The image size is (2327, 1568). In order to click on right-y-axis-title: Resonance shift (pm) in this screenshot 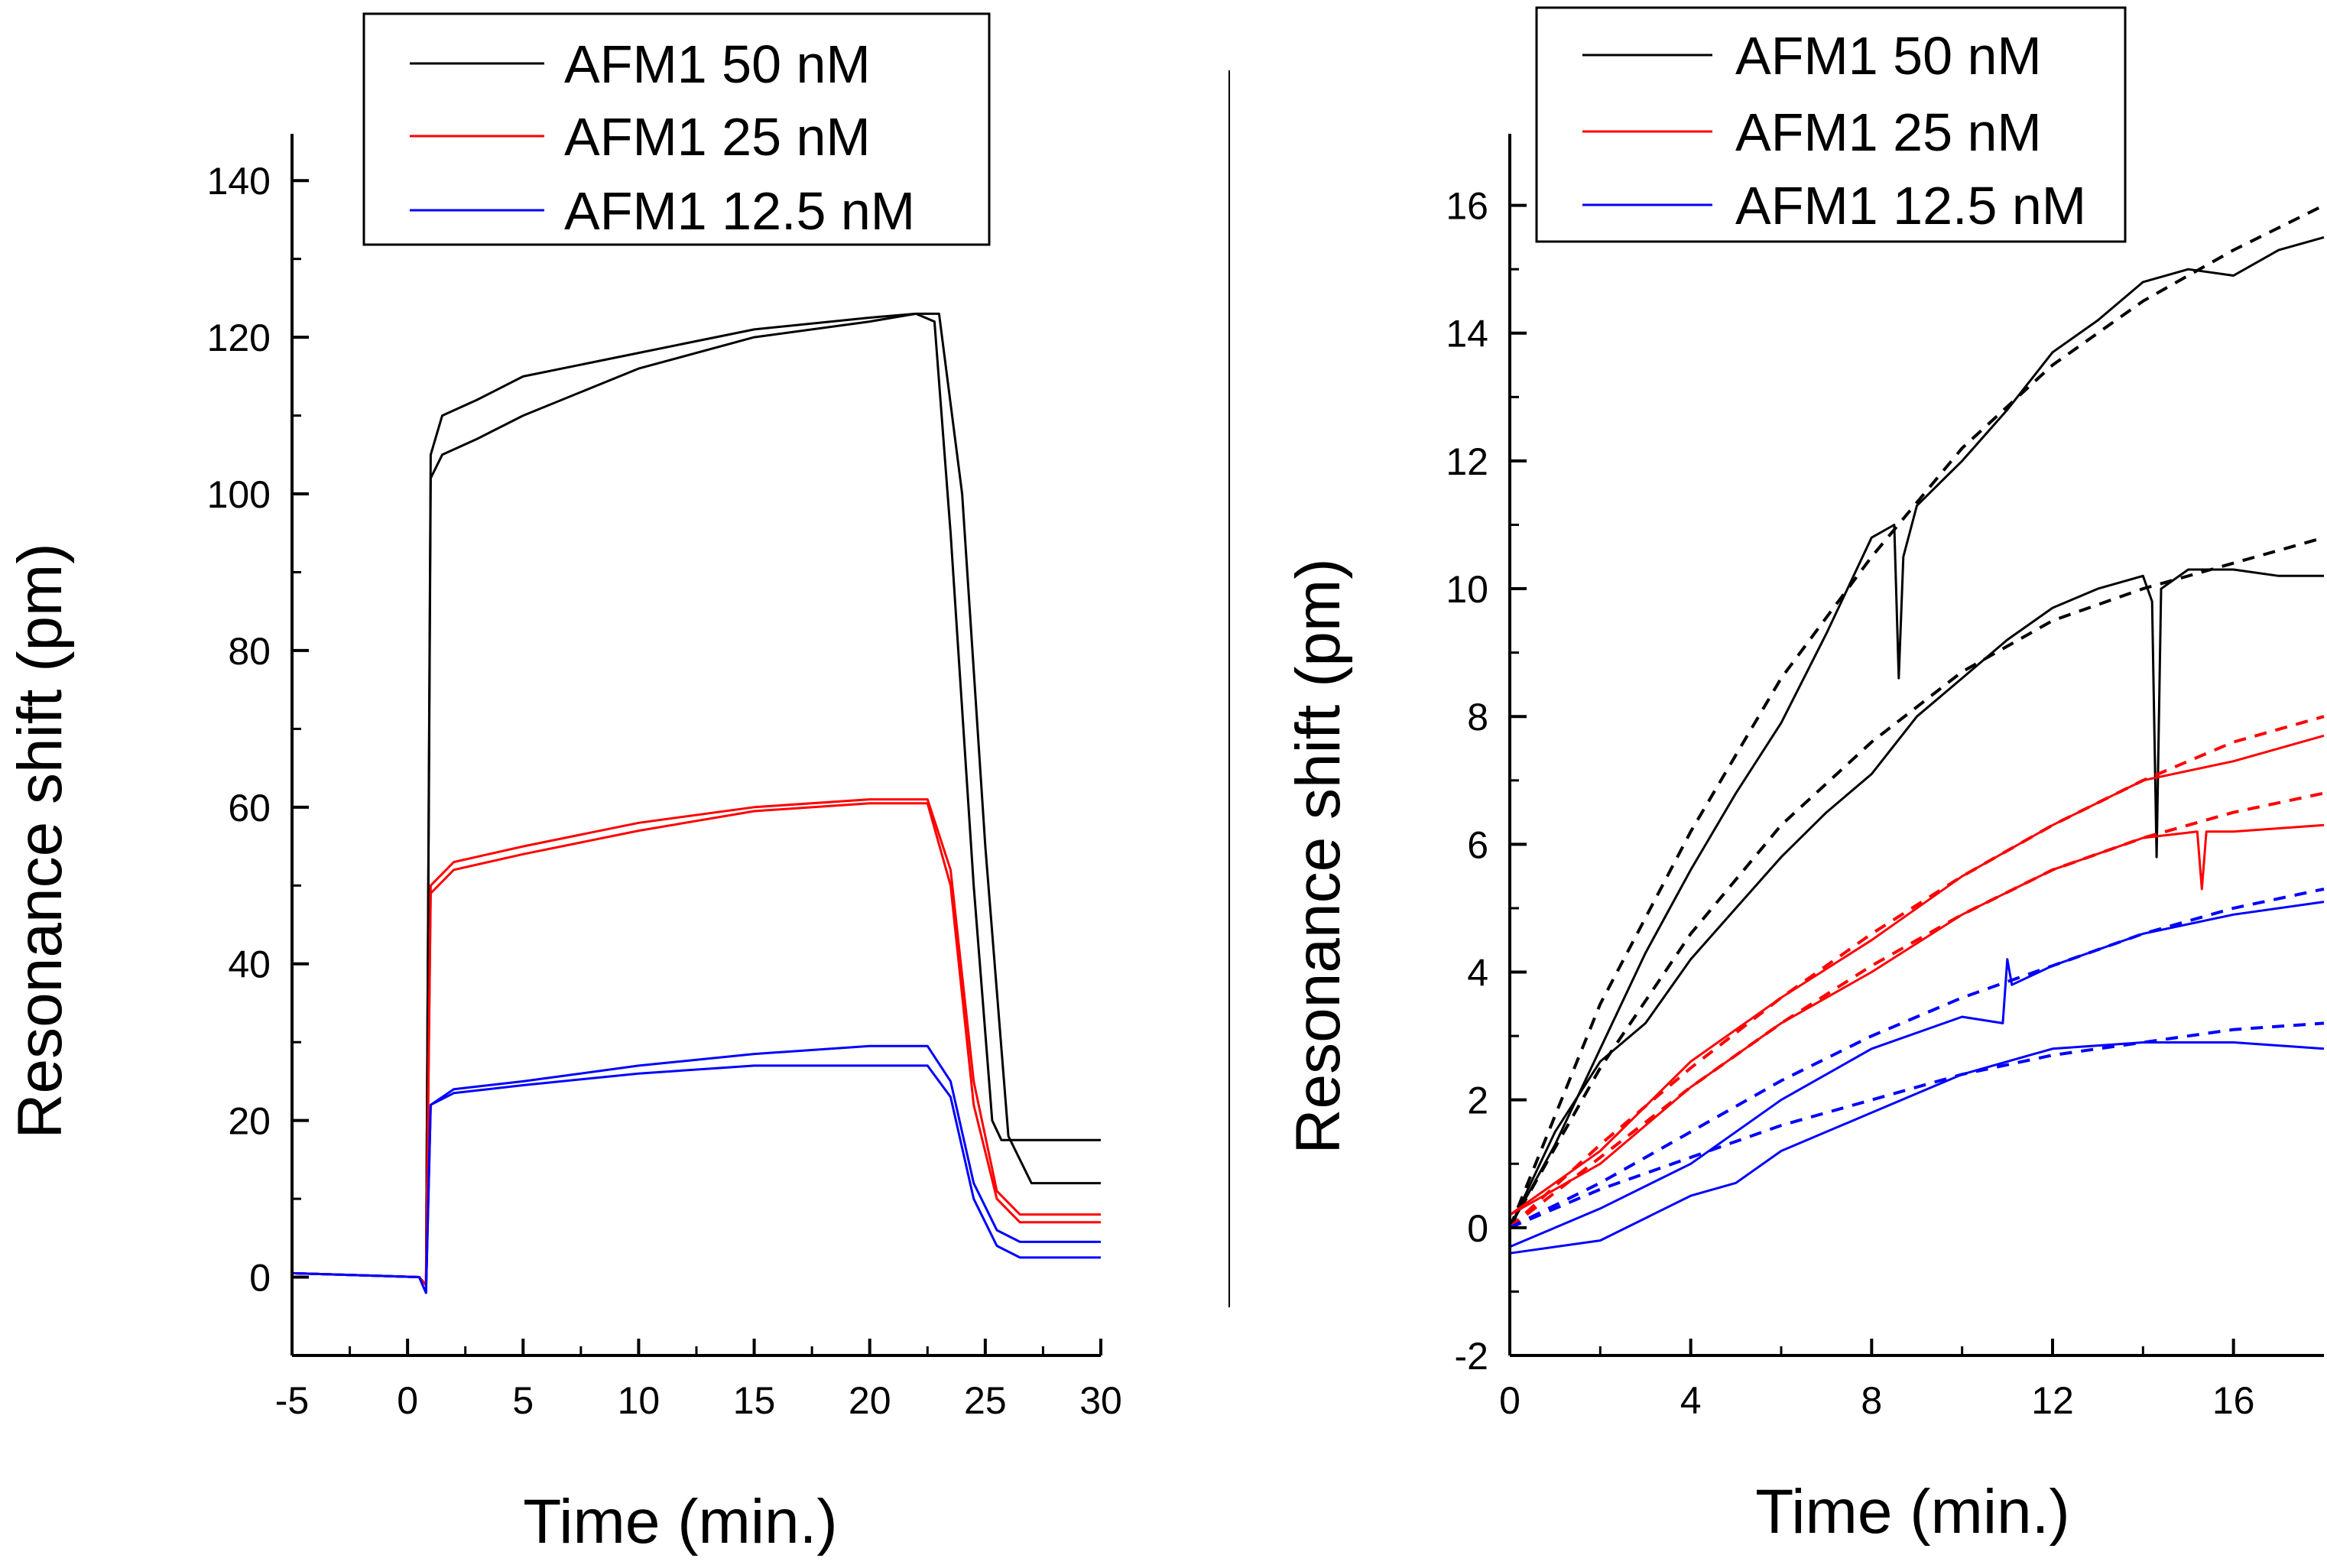, I will do `click(1318, 856)`.